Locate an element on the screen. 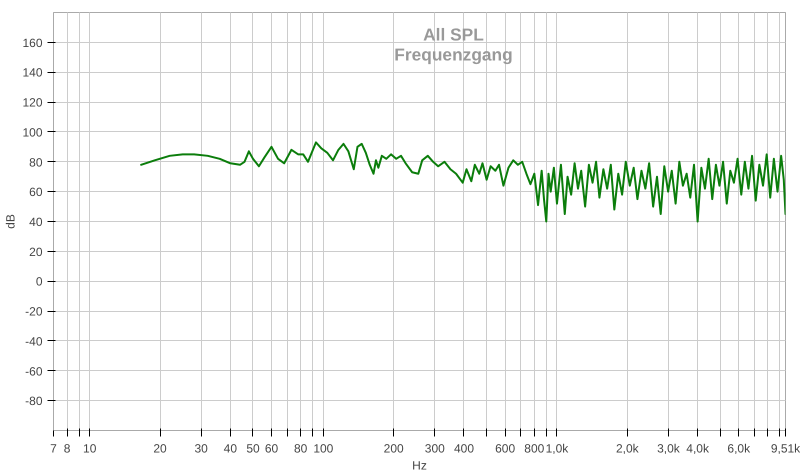  x-tick-label: 400 is located at coordinates (464, 449).